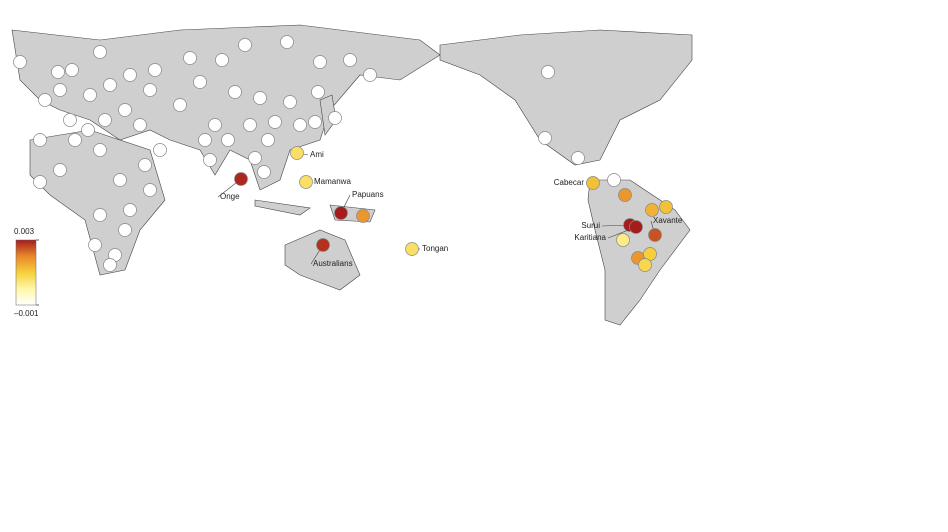 This screenshot has height=532, width=948. What do you see at coordinates (590, 237) in the screenshot?
I see `site-label: Karitiana` at bounding box center [590, 237].